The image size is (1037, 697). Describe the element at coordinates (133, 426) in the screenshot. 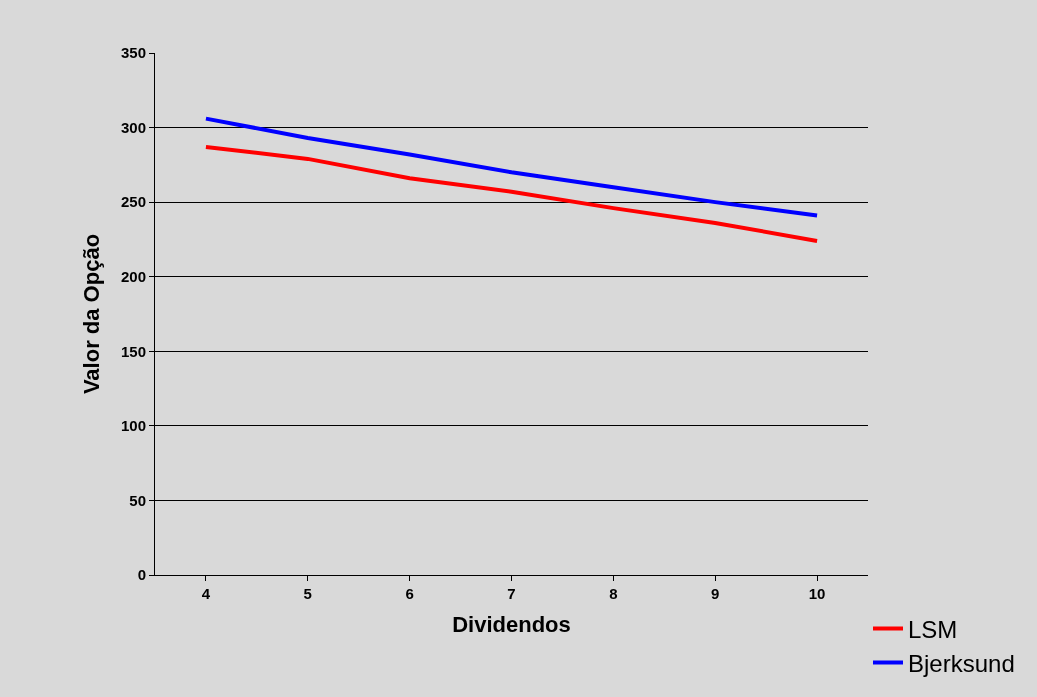

I see `y-tick-label: 100` at that location.